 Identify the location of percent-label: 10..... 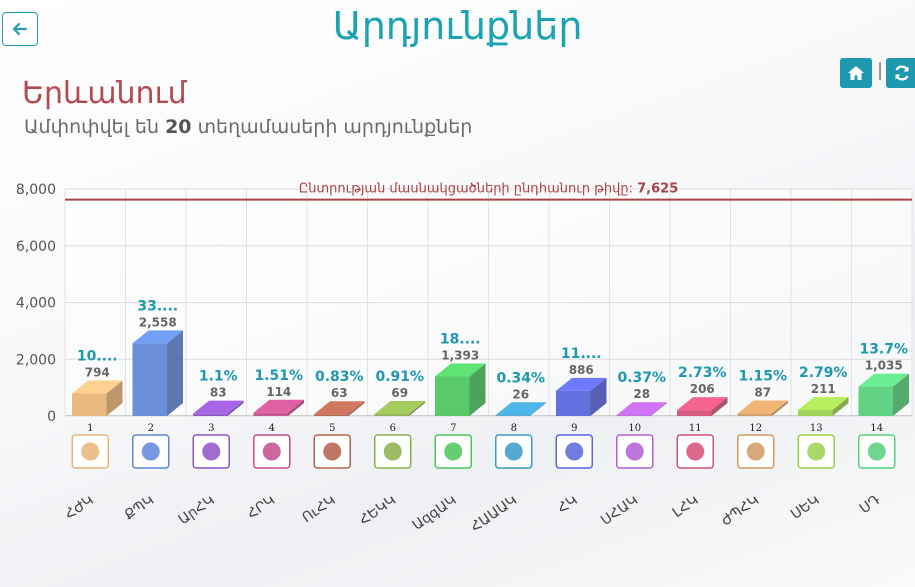
(97, 356).